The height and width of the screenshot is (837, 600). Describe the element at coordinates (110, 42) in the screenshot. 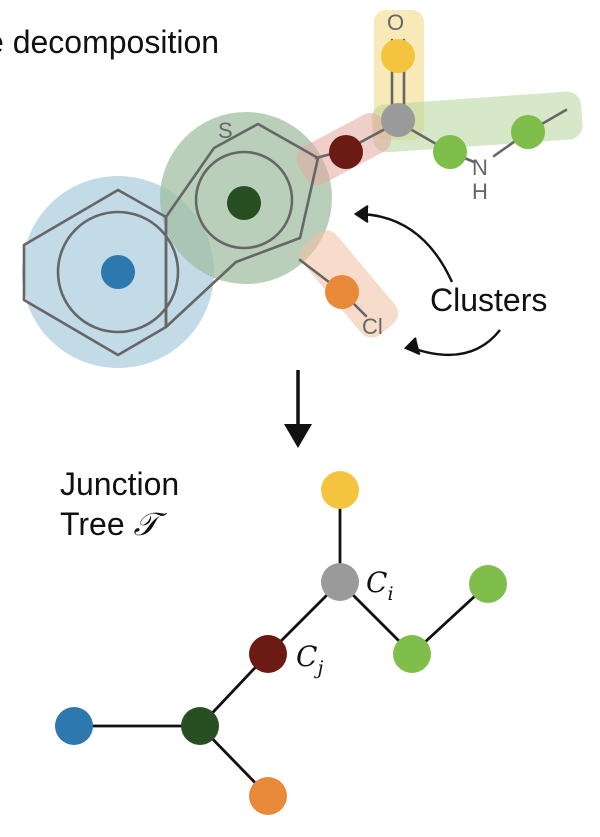

I see `title-text: e decomposition` at that location.